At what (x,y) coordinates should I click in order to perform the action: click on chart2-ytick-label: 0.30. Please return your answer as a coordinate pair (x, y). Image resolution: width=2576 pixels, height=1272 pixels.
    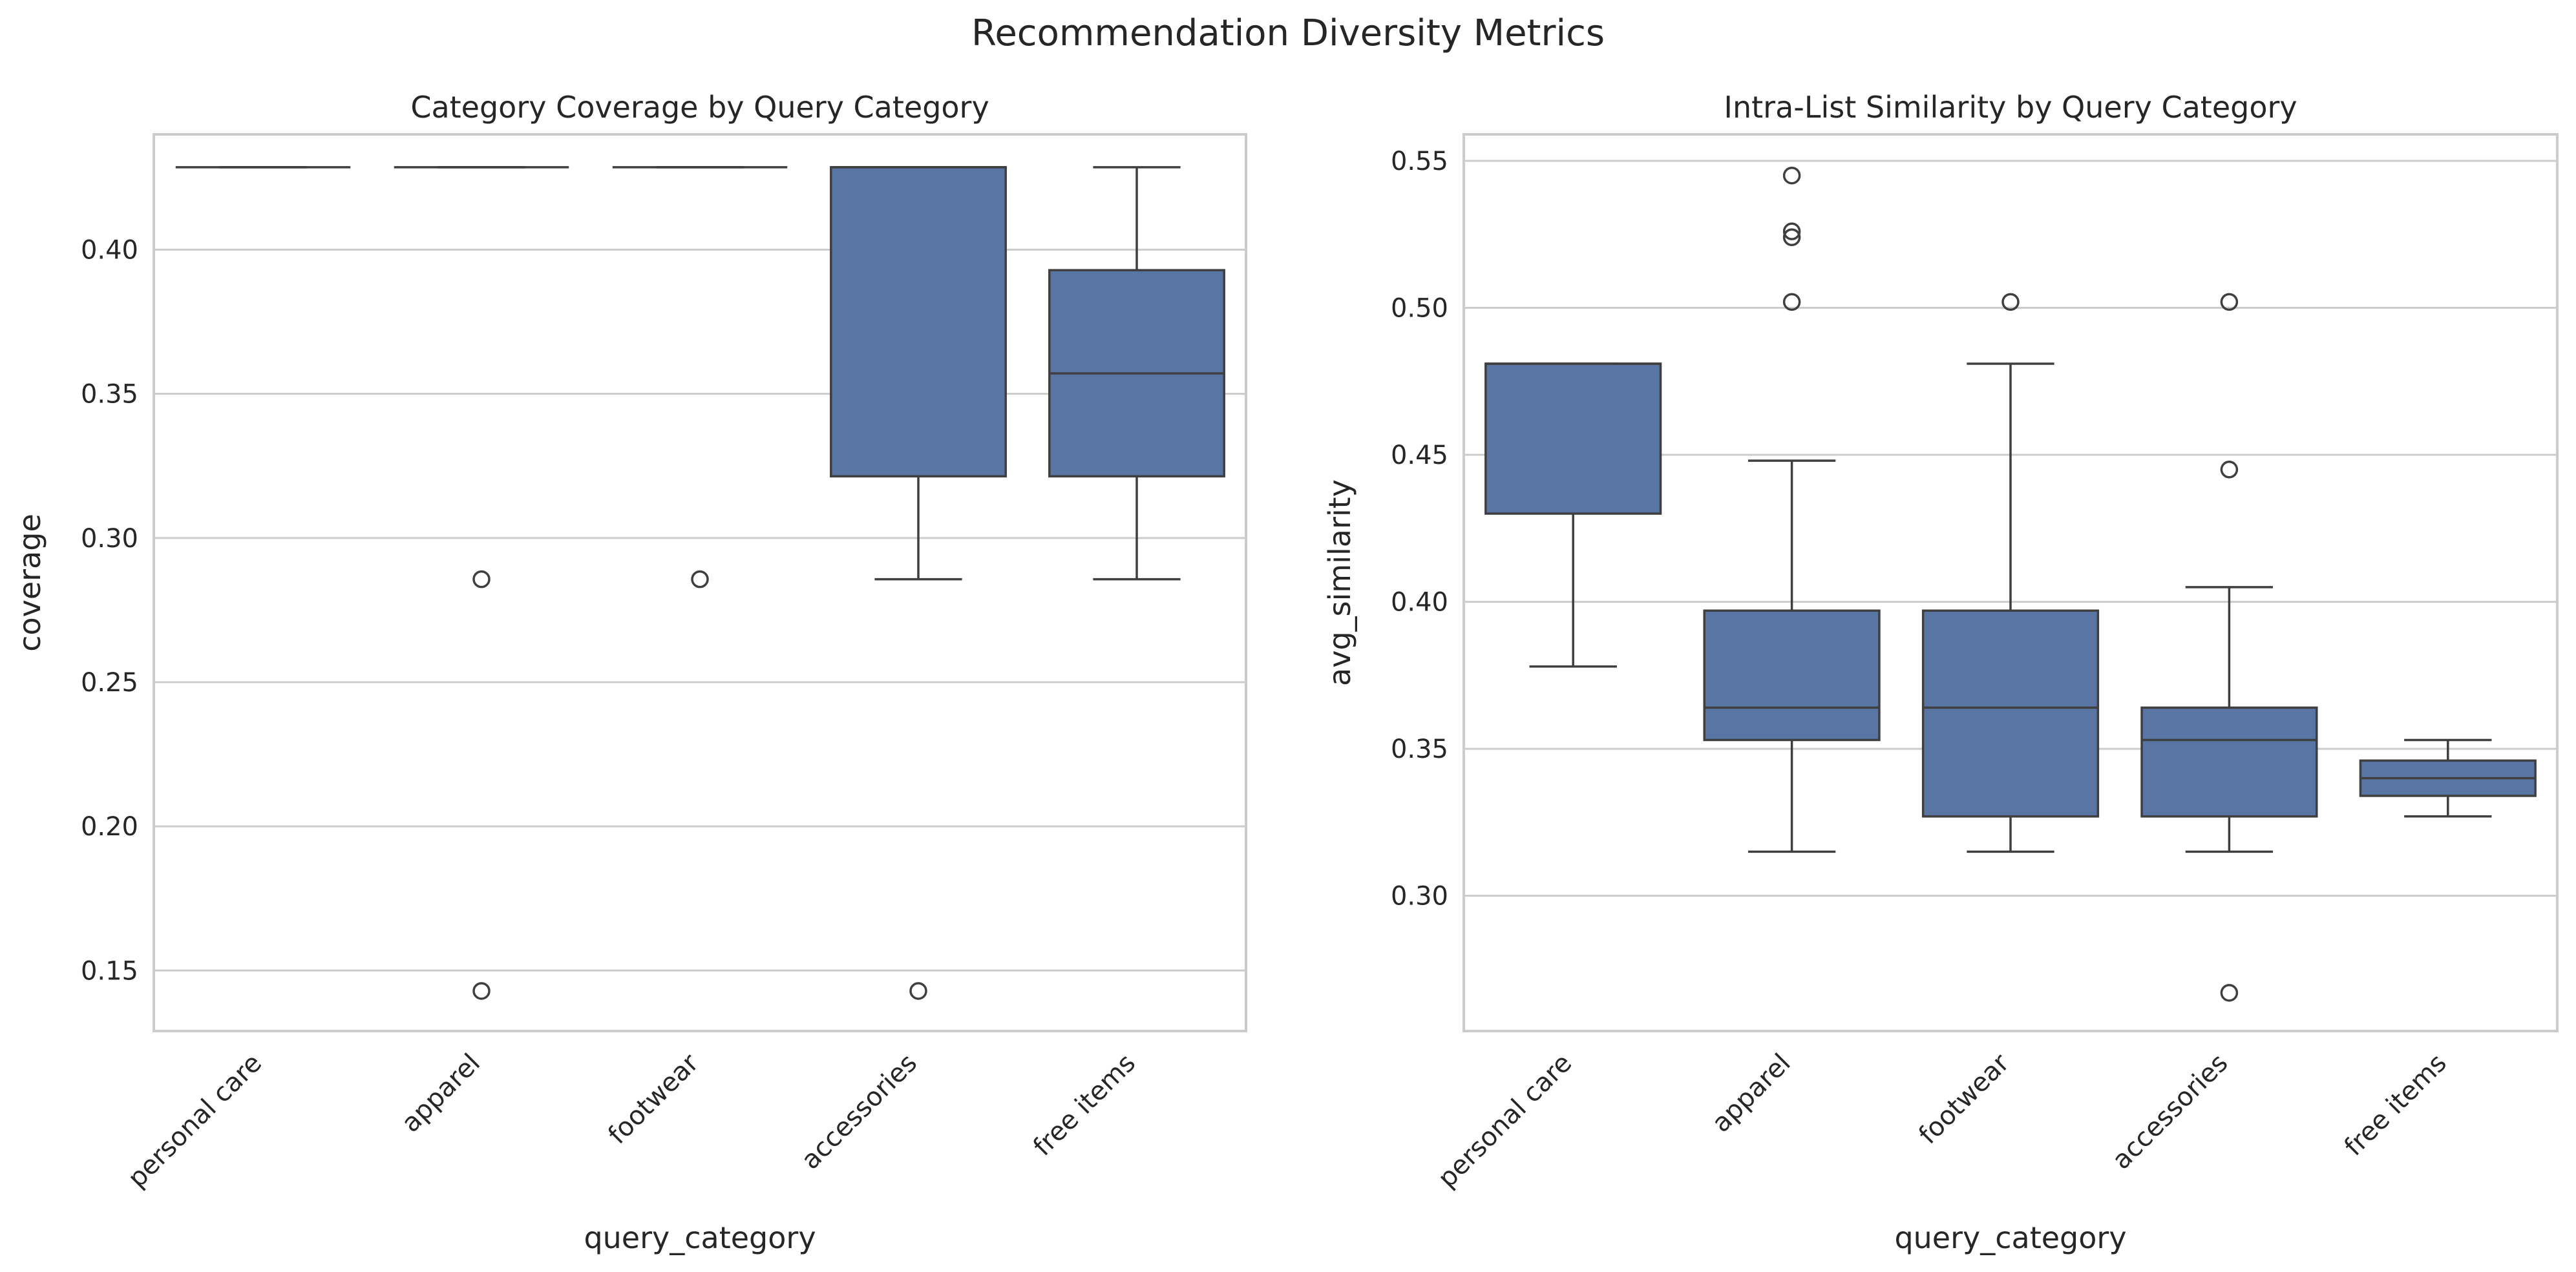
    Looking at the image, I should click on (1419, 897).